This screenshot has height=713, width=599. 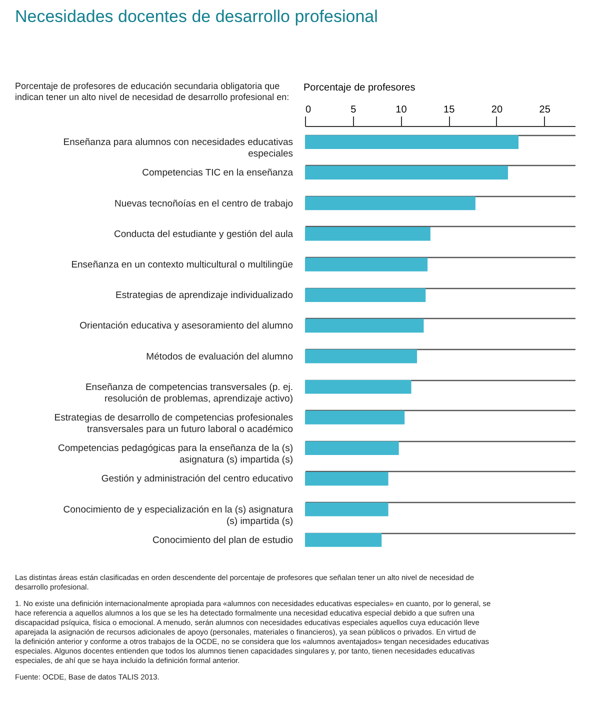 What do you see at coordinates (218, 173) in the screenshot?
I see `y-tick-label: Competencias TIC en la enseñanza` at bounding box center [218, 173].